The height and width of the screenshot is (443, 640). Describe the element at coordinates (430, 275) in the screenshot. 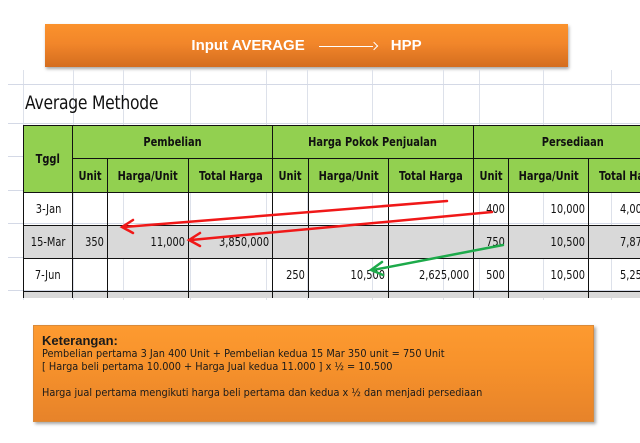

I see `cell-hpp-total: 2,625,000` at that location.